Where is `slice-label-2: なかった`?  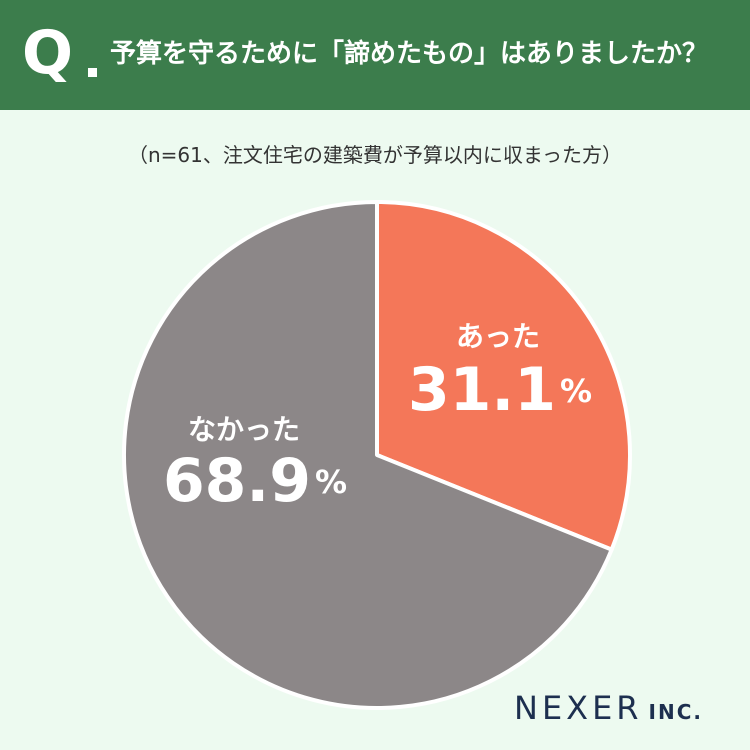 slice-label-2: なかった is located at coordinates (244, 429).